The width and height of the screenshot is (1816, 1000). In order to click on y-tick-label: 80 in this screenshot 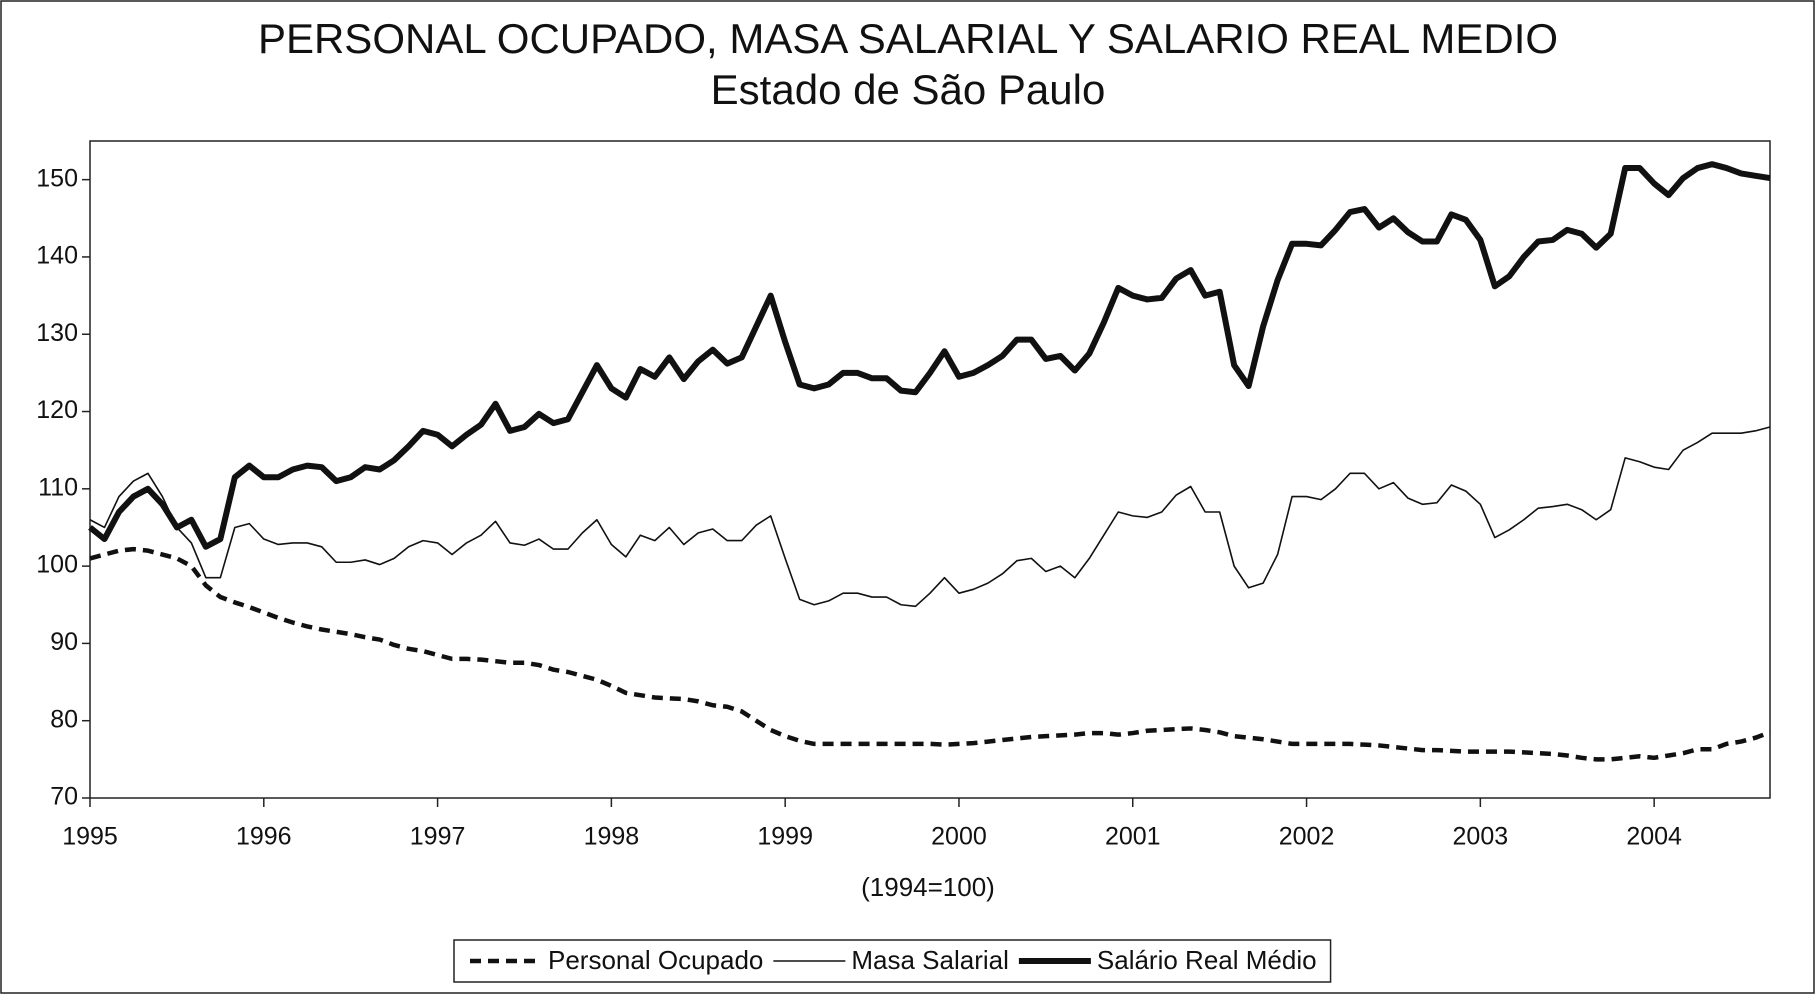, I will do `click(64, 719)`.